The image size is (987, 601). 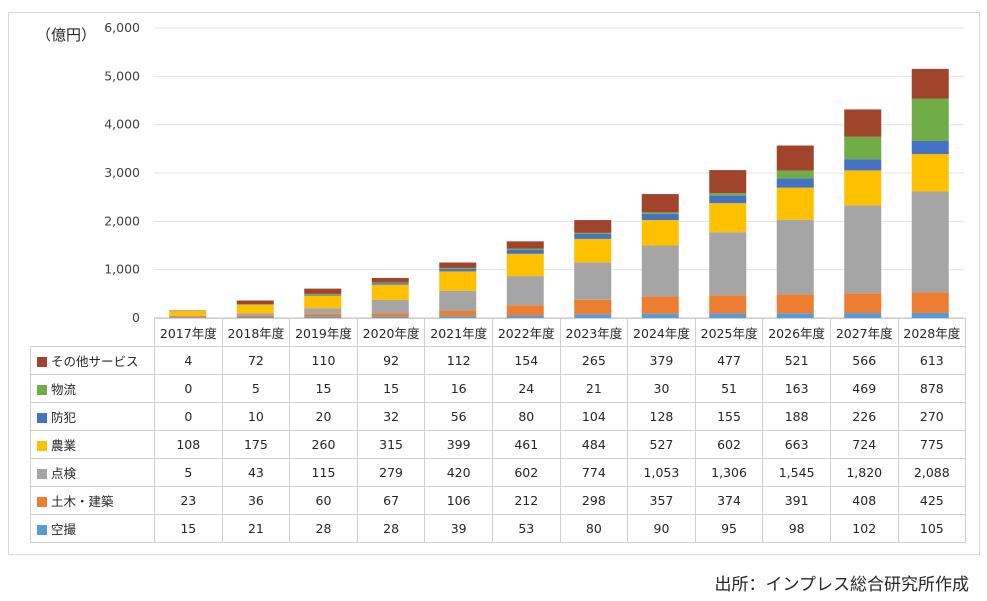 What do you see at coordinates (391, 528) in the screenshot?
I see `data-value: 28` at bounding box center [391, 528].